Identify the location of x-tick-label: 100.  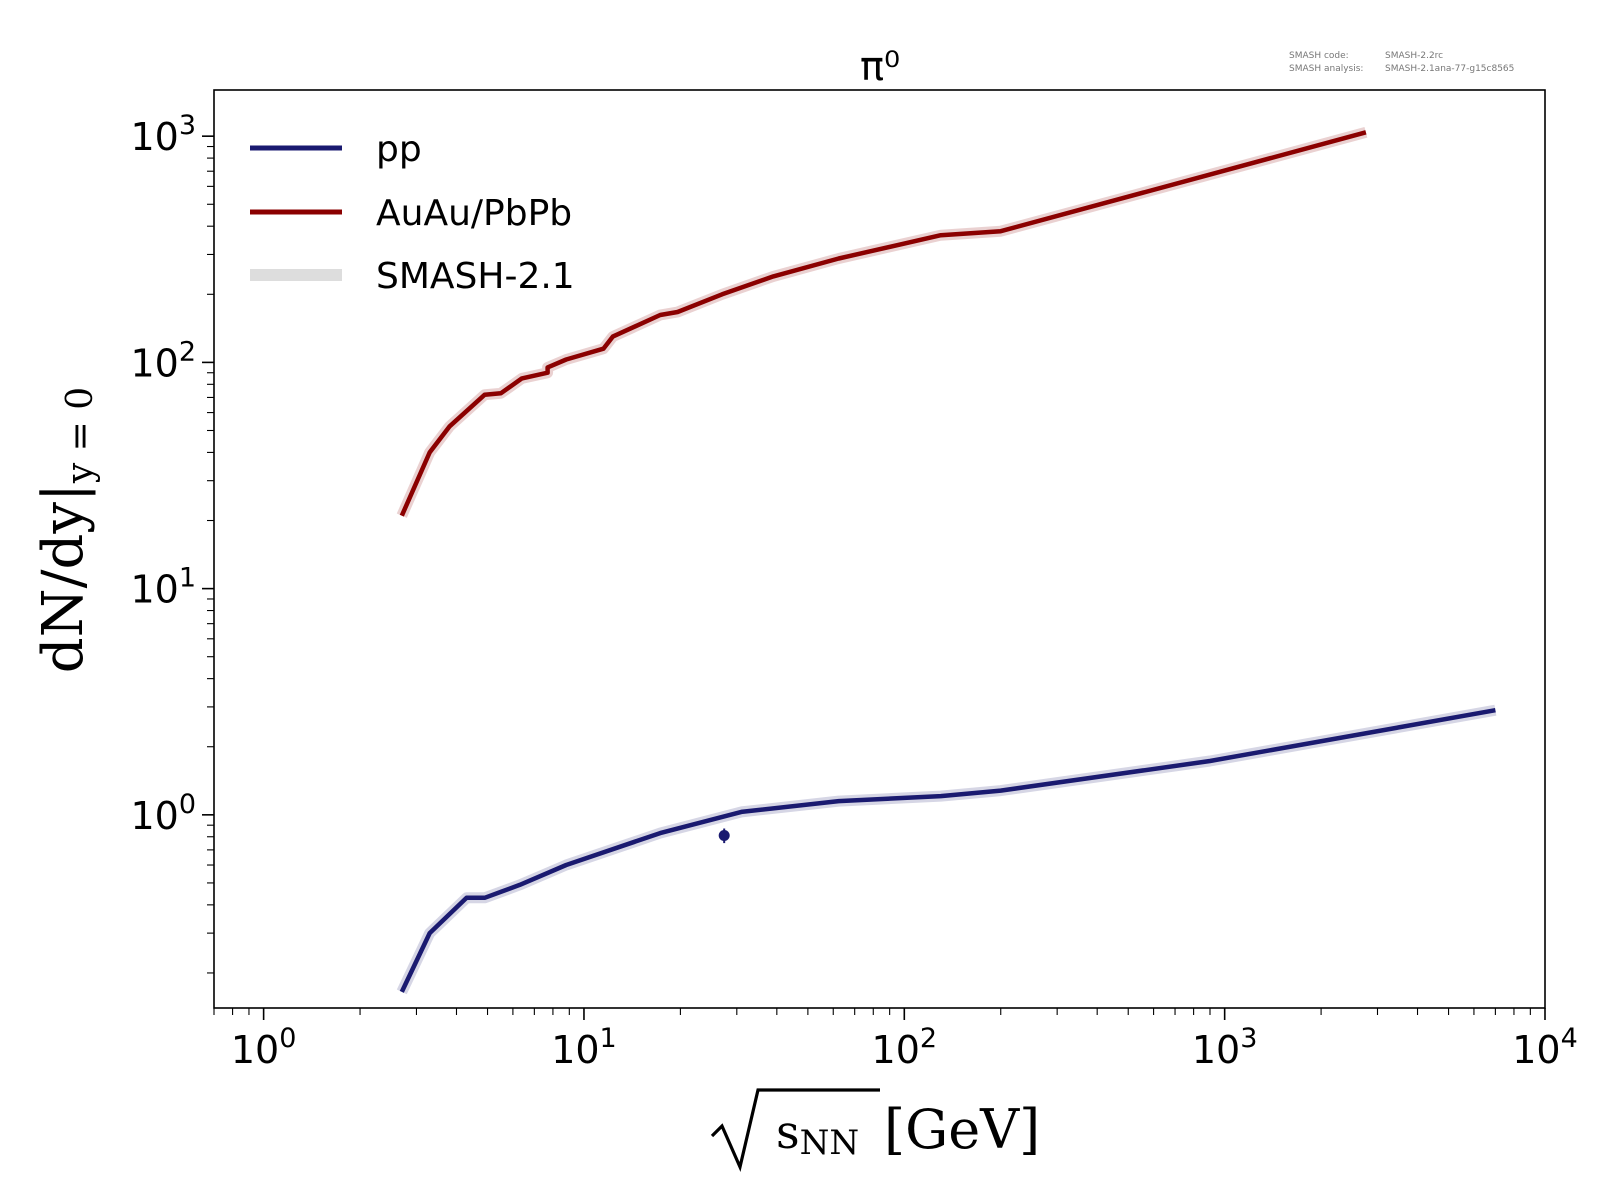
(264, 1047).